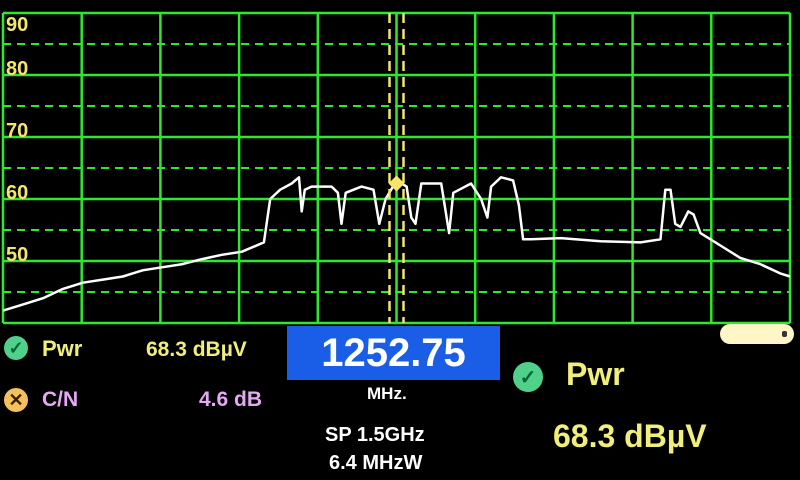 This screenshot has height=480, width=800. Describe the element at coordinates (375, 435) in the screenshot. I see `span-value: SP 1.5GHz` at that location.